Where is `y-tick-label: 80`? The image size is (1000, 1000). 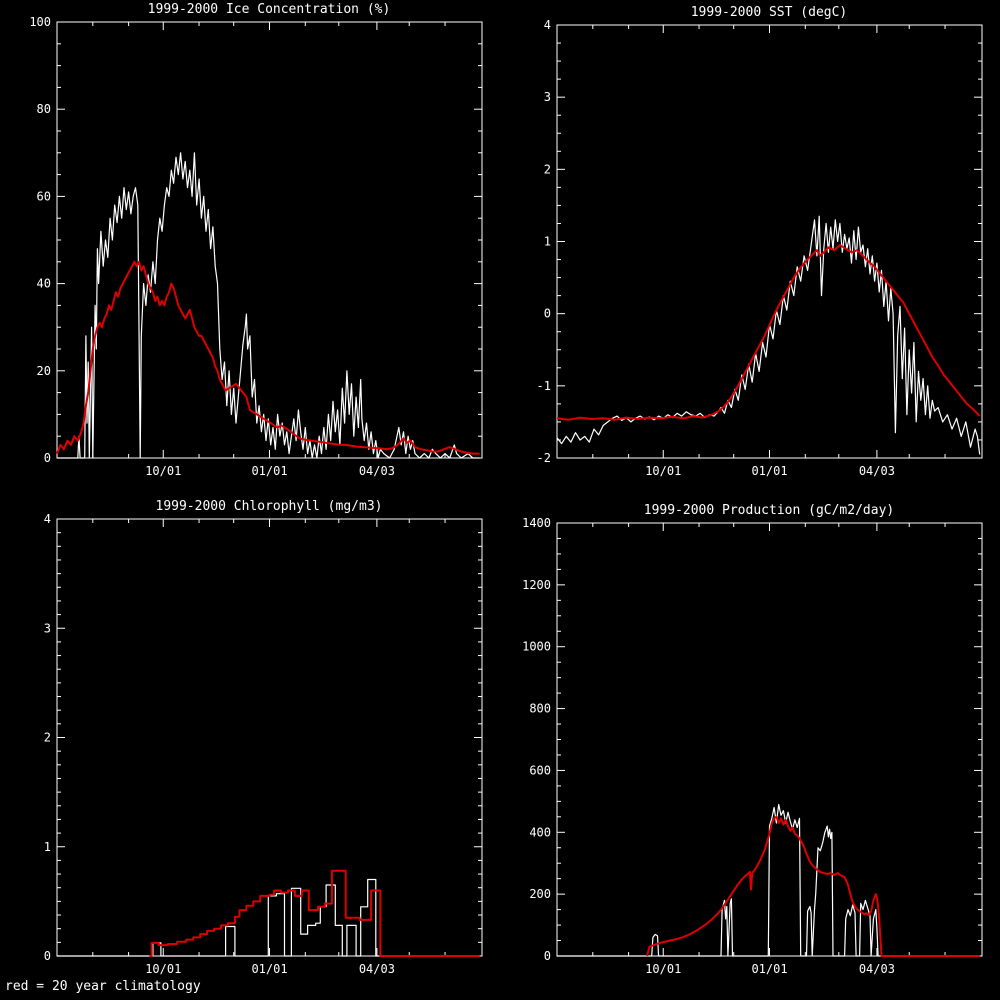
y-tick-label: 80 is located at coordinates (44, 109).